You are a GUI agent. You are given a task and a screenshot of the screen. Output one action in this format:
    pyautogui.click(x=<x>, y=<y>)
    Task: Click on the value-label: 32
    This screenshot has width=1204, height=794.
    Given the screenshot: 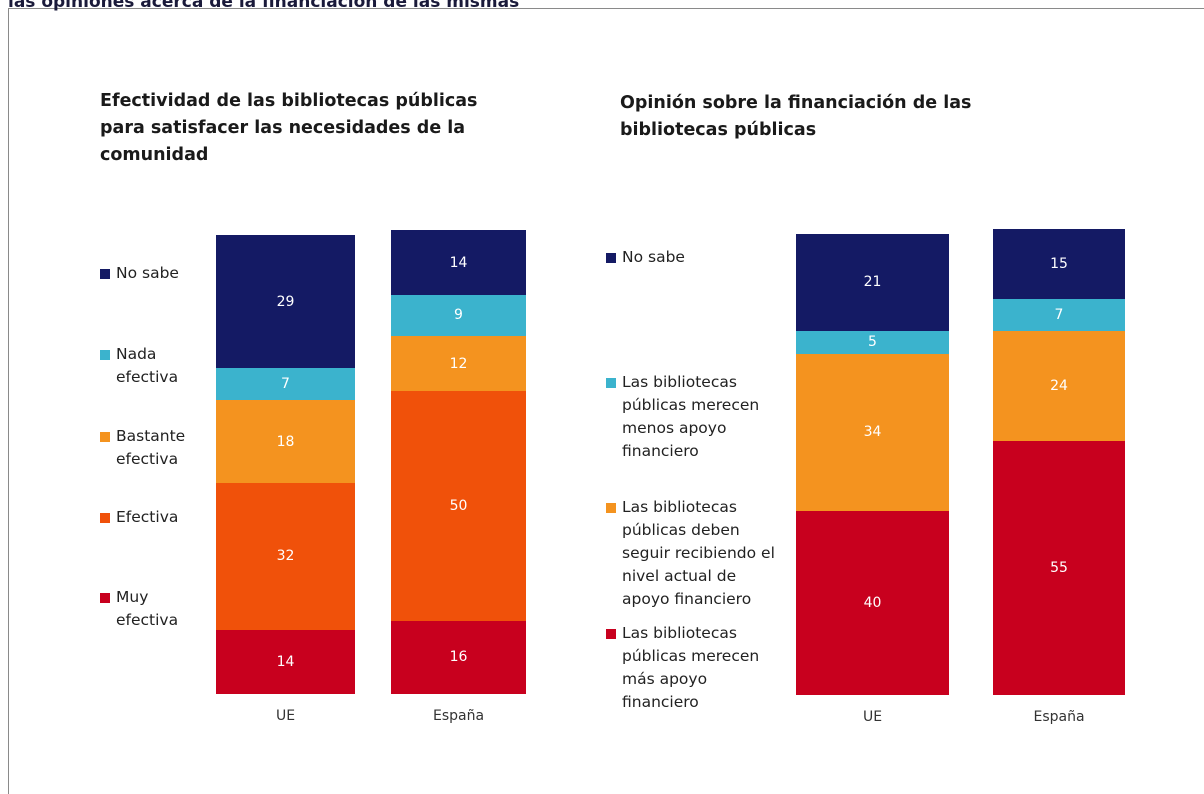 What is the action you would take?
    pyautogui.click(x=285, y=556)
    